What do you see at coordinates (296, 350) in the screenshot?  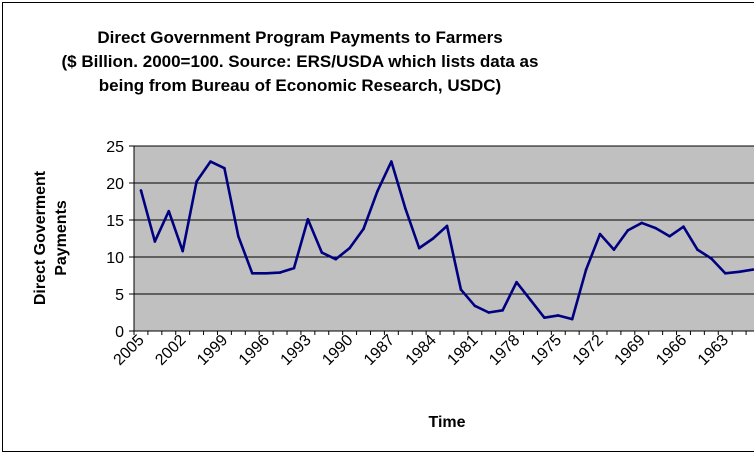 I see `x-tick-label: 1993` at bounding box center [296, 350].